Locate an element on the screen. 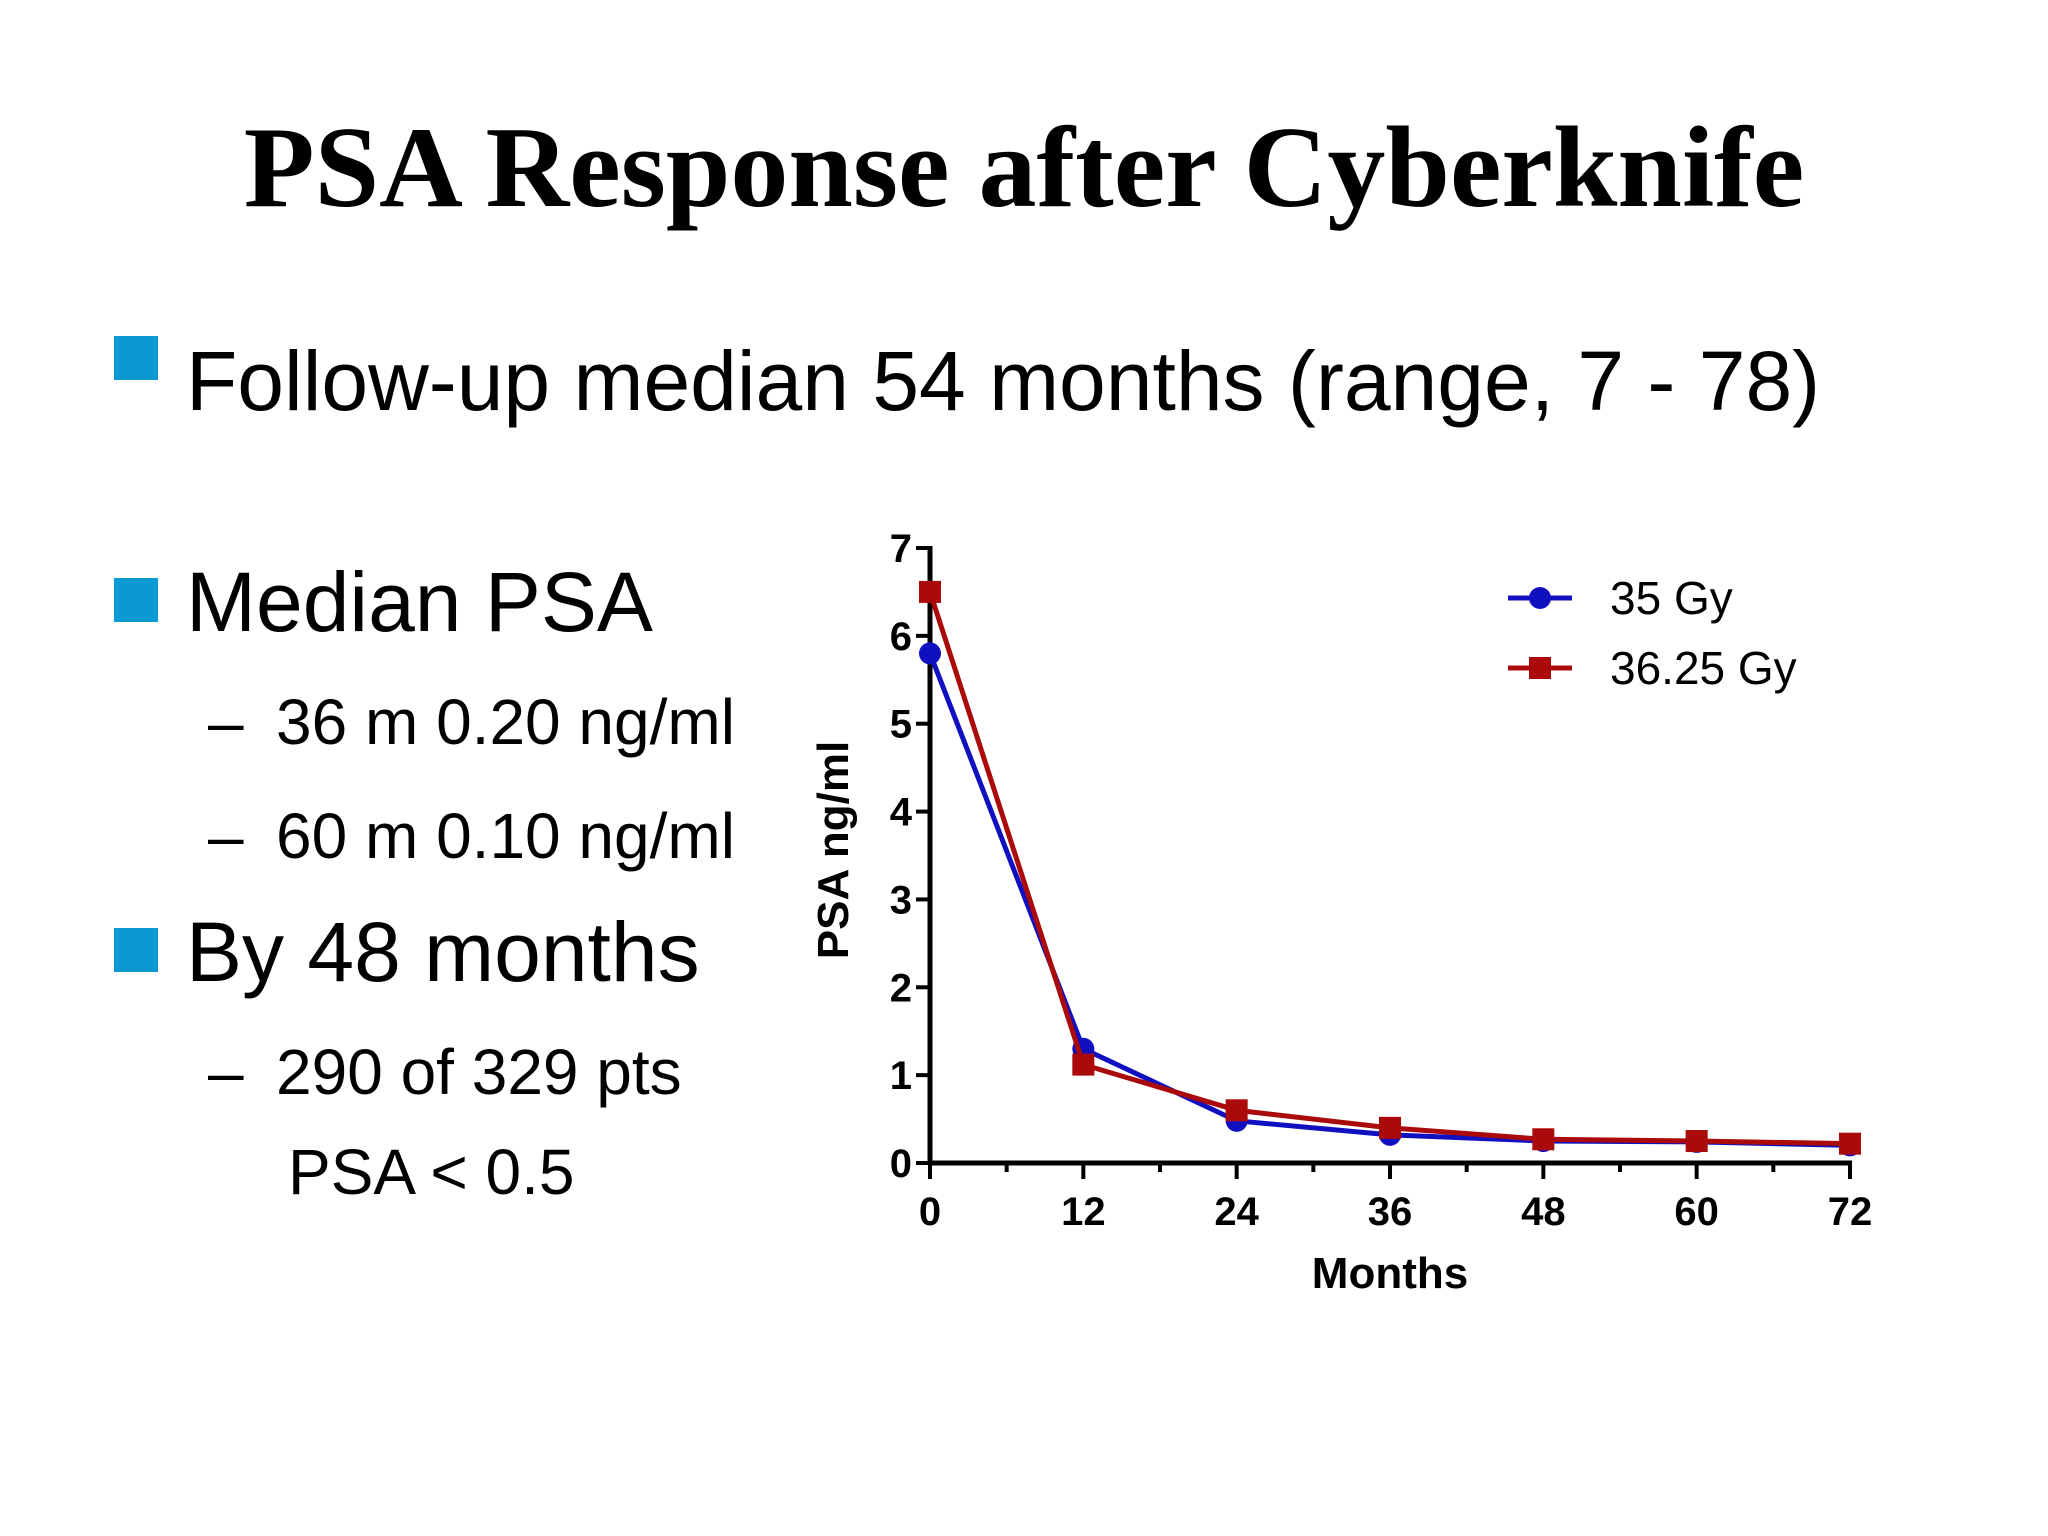 The image size is (2048, 1536). legend-label-0: 35 Gy is located at coordinates (1671, 598).